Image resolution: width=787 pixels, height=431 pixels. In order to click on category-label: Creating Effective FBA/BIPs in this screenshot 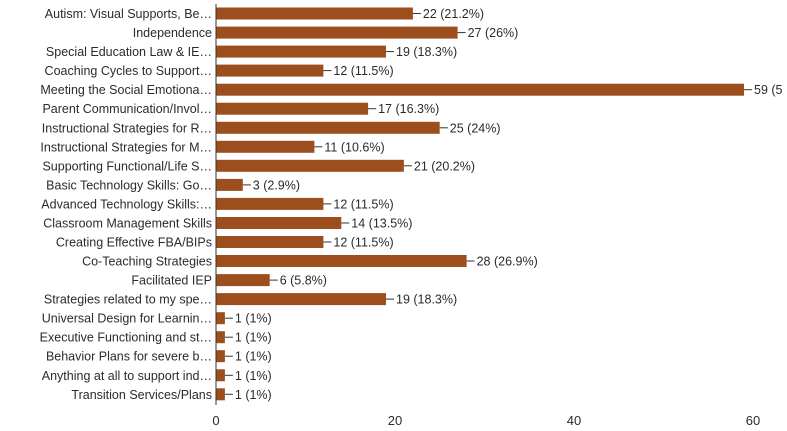, I will do `click(134, 243)`.